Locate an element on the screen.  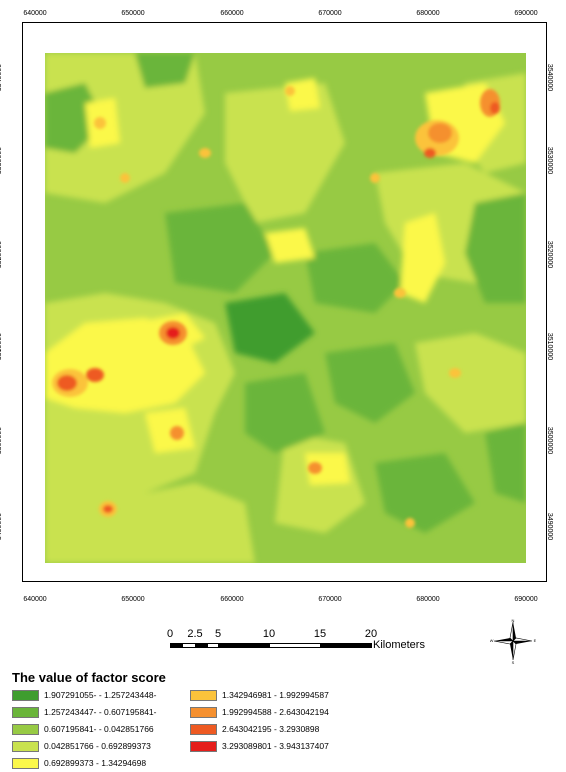
scale-label: 0 is located at coordinates (170, 634).